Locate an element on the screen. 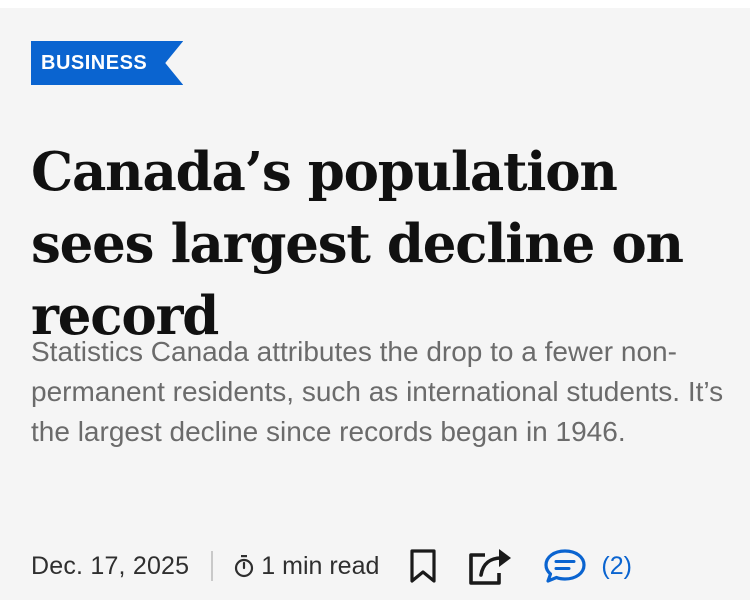  article-meta-bar: Dec. 17, 2025 1 min read is located at coordinates (331, 566).